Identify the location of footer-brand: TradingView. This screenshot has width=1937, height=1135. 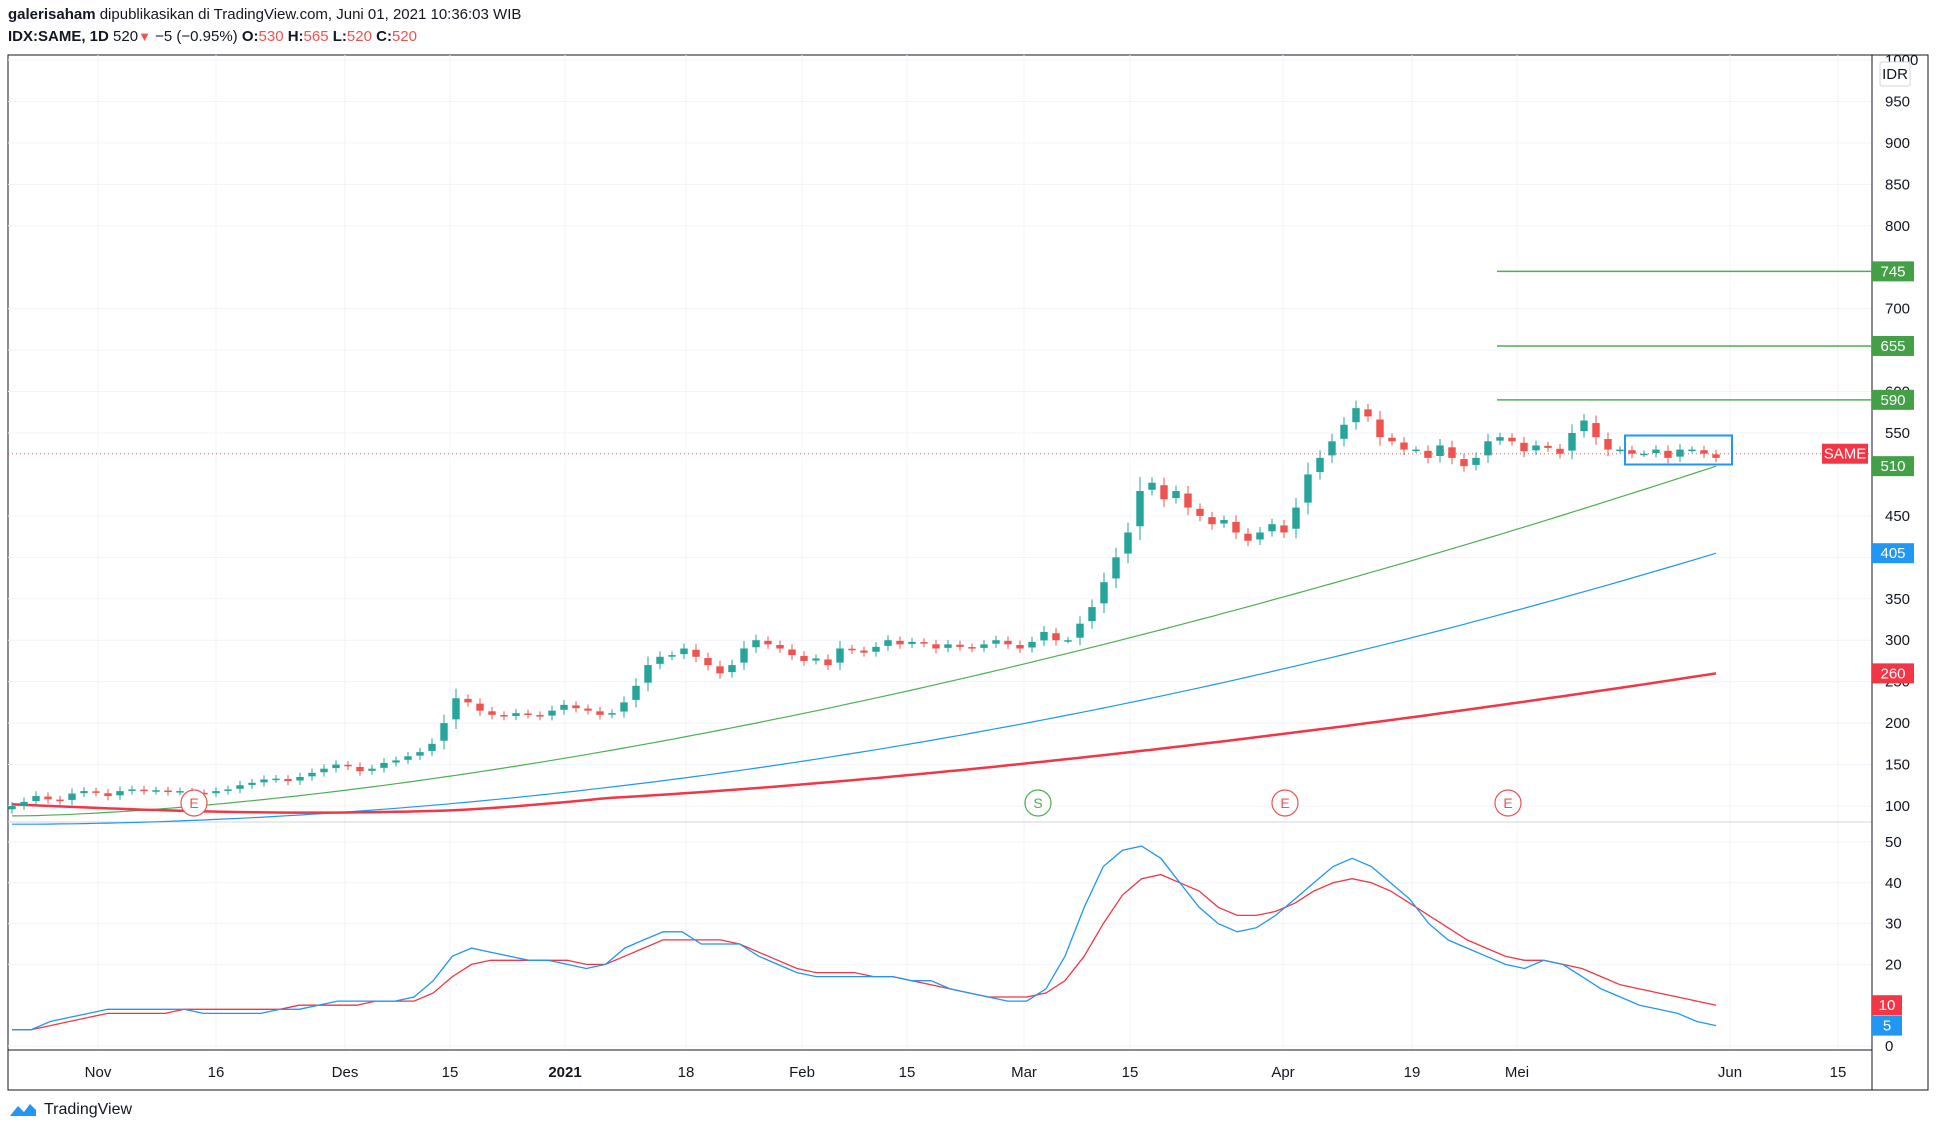
(70, 1110).